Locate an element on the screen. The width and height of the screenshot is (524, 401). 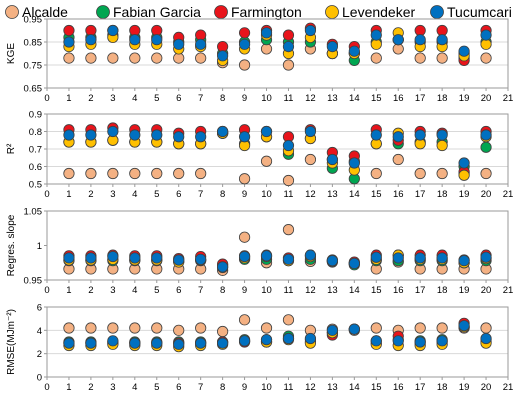
x-tick-label: 16 is located at coordinates (398, 290).